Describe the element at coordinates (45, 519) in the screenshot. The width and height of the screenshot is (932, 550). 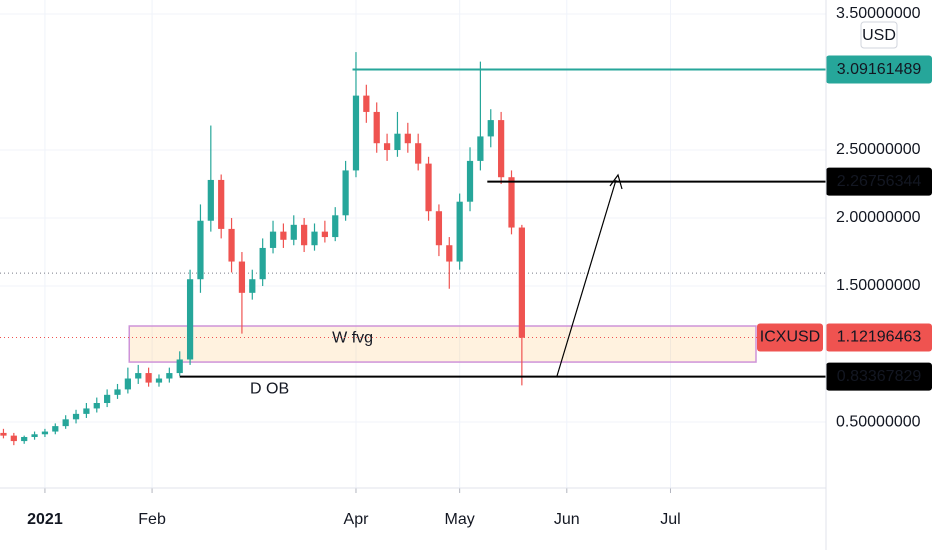
I see `x-tick-label: 2021` at that location.